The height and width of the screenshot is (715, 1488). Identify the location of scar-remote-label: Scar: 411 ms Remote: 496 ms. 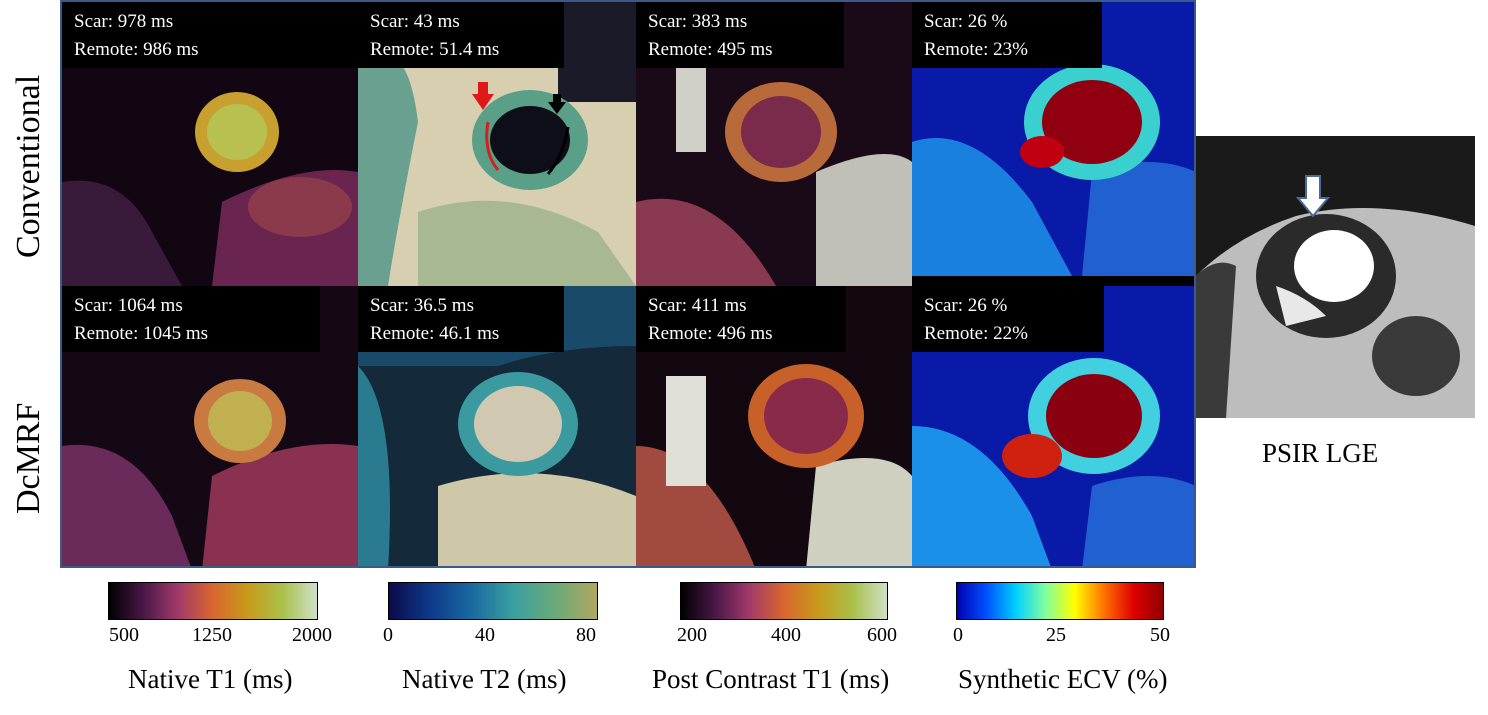
(741, 319).